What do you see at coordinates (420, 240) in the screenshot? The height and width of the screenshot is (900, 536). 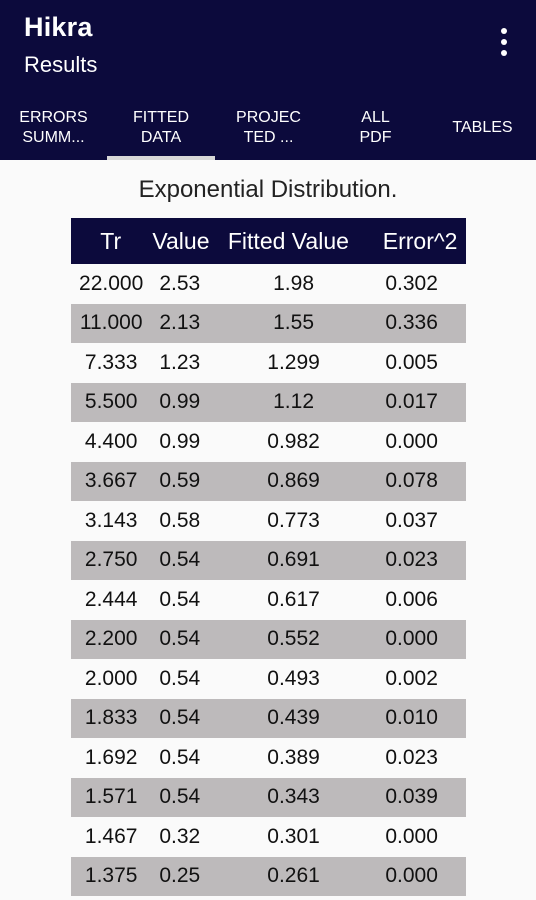 I see `header-error-squared: Error^2` at bounding box center [420, 240].